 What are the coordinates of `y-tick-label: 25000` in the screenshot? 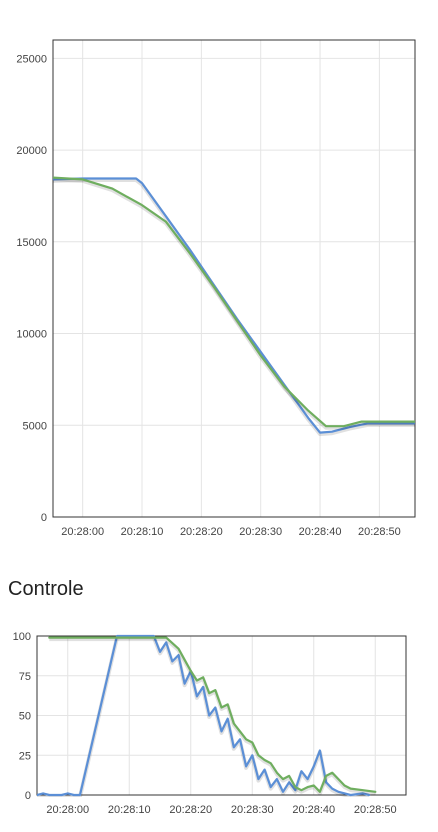 It's located at (31, 59).